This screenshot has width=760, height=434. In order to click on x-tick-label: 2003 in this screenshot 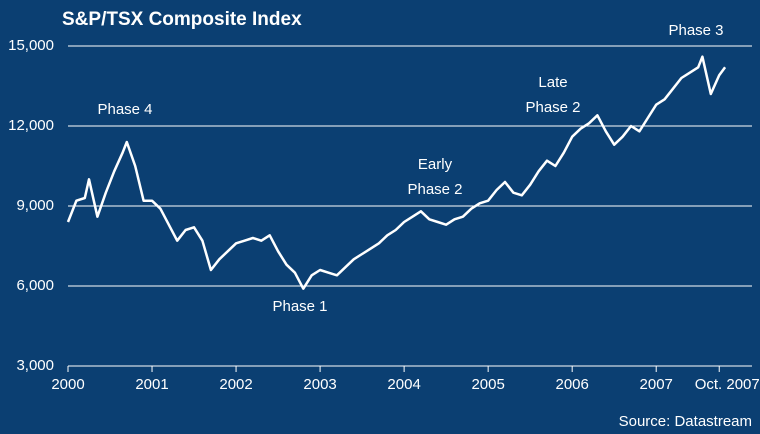, I will do `click(319, 384)`.